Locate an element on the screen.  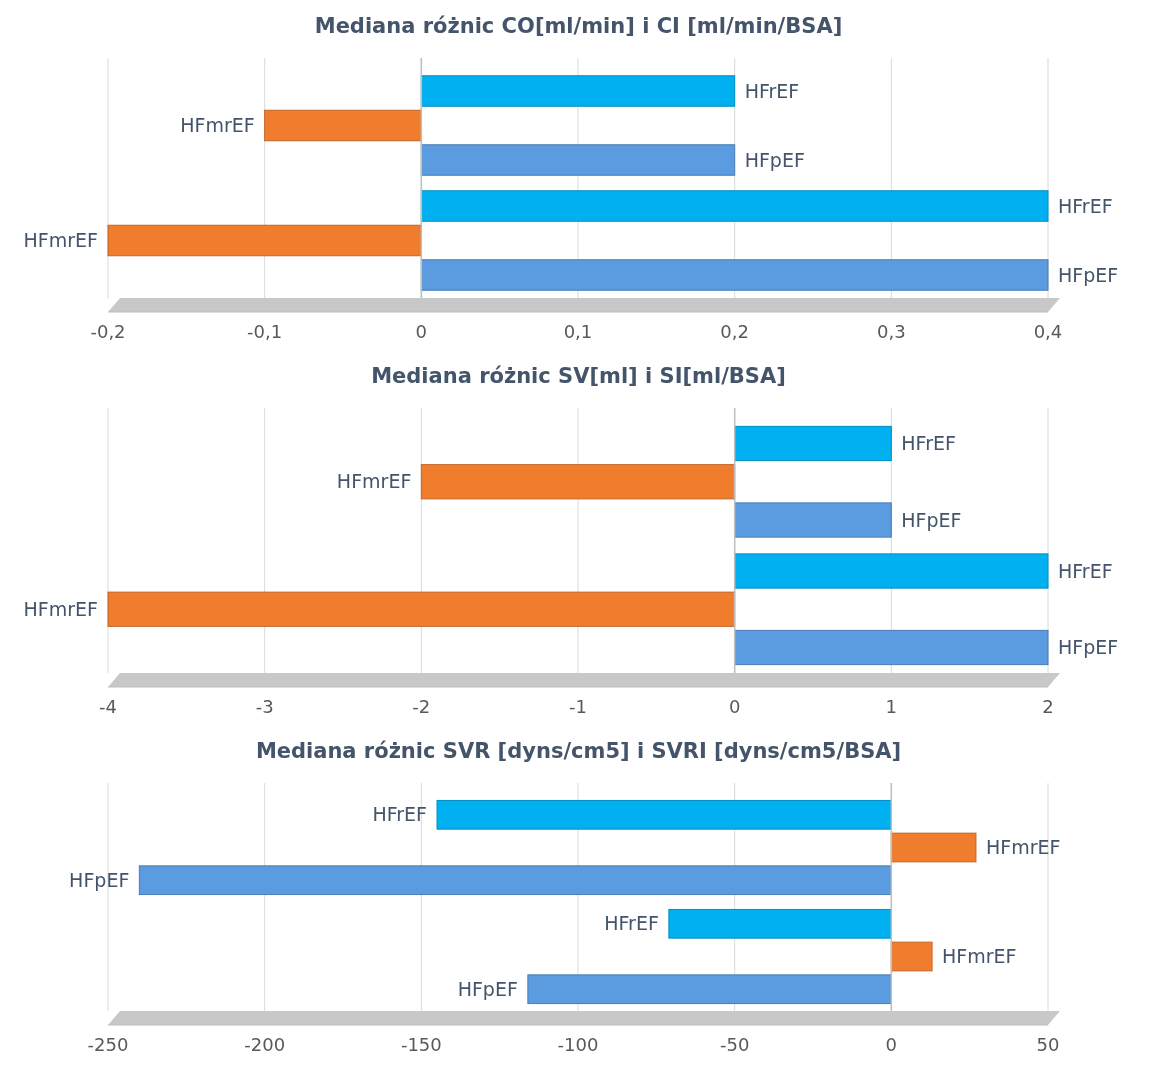
x-tick-label: -1 is located at coordinates (578, 706).